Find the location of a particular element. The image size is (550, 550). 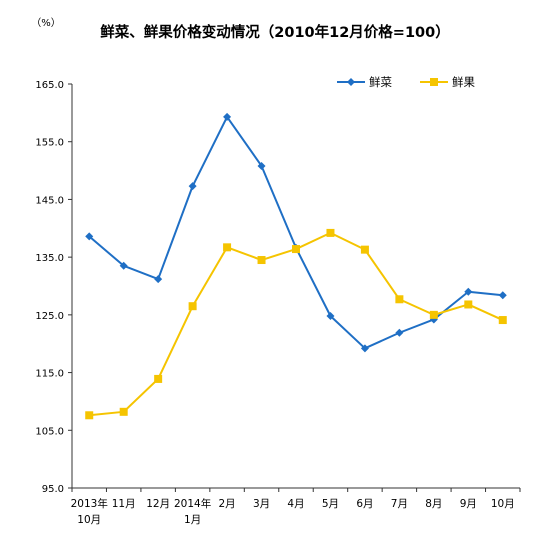

y-tick-label: 95.0 is located at coordinates (53, 489).